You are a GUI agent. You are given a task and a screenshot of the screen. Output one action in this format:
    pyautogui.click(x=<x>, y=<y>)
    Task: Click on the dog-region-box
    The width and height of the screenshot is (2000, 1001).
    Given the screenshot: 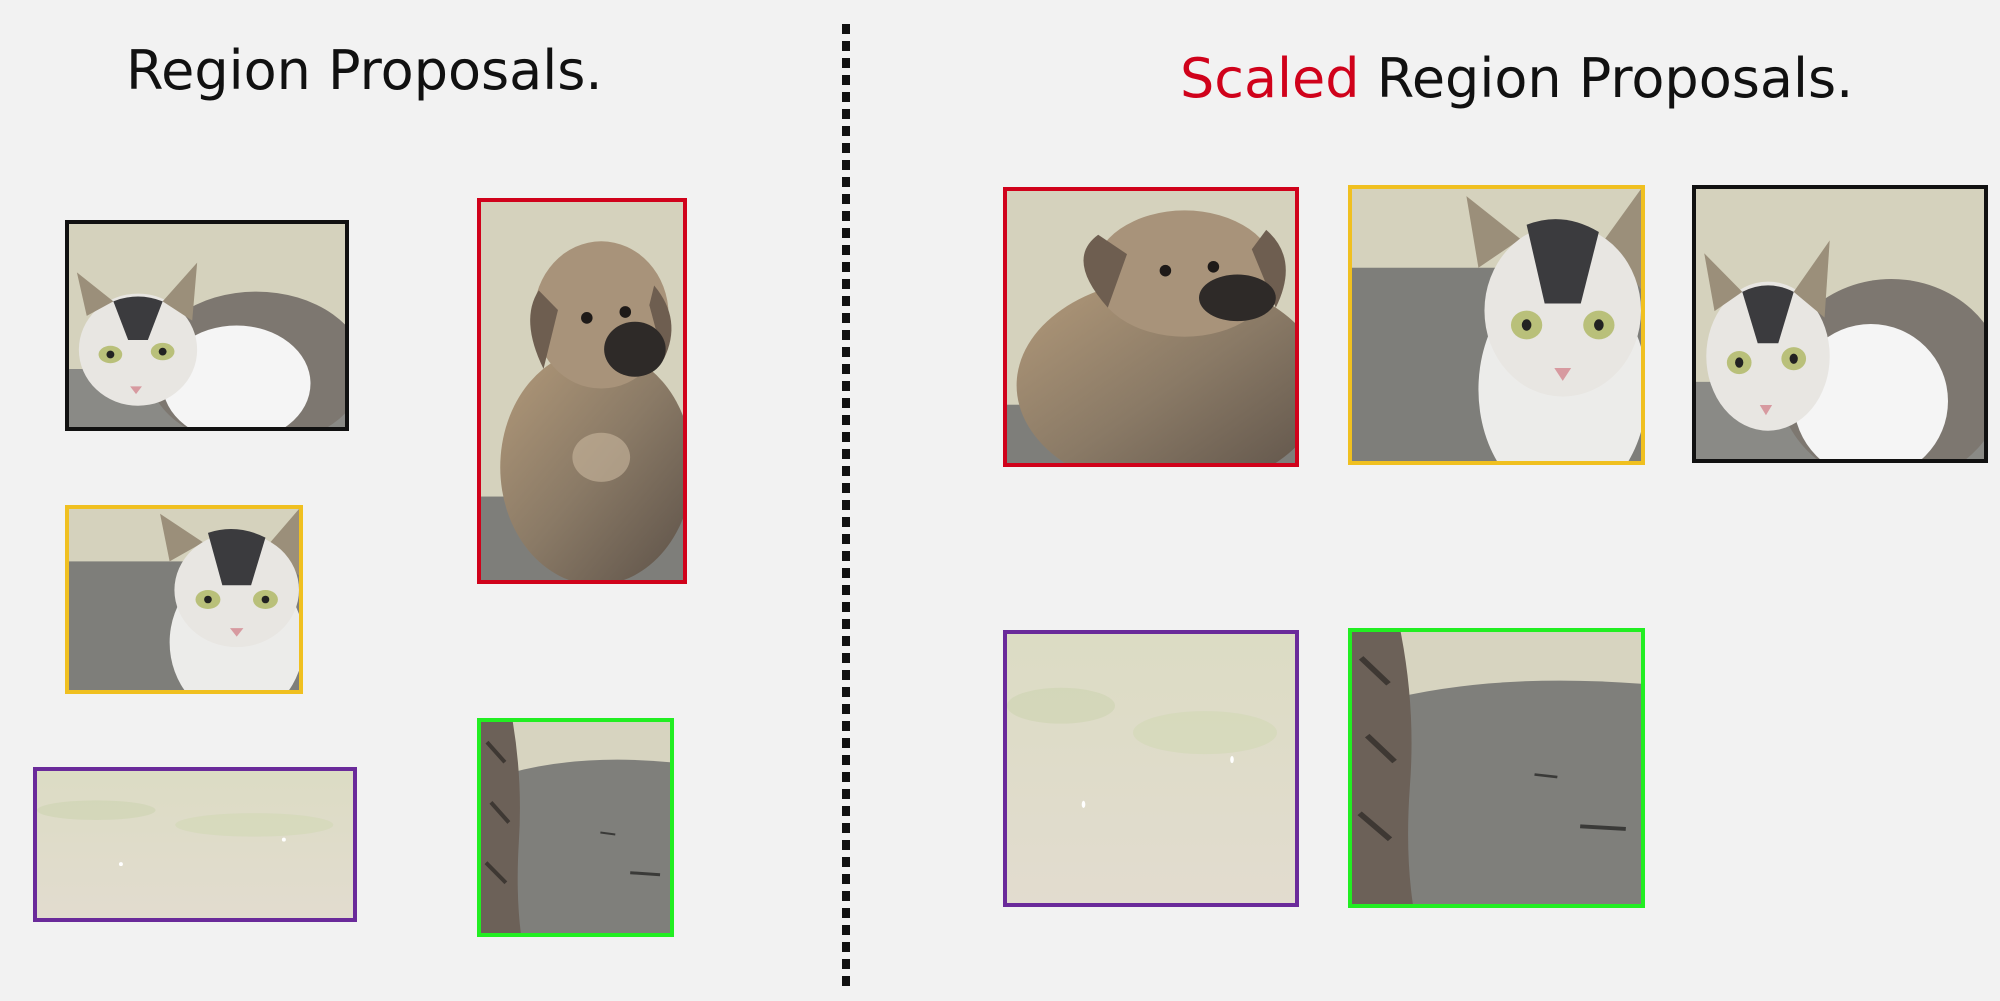 What is the action you would take?
    pyautogui.click(x=582, y=391)
    